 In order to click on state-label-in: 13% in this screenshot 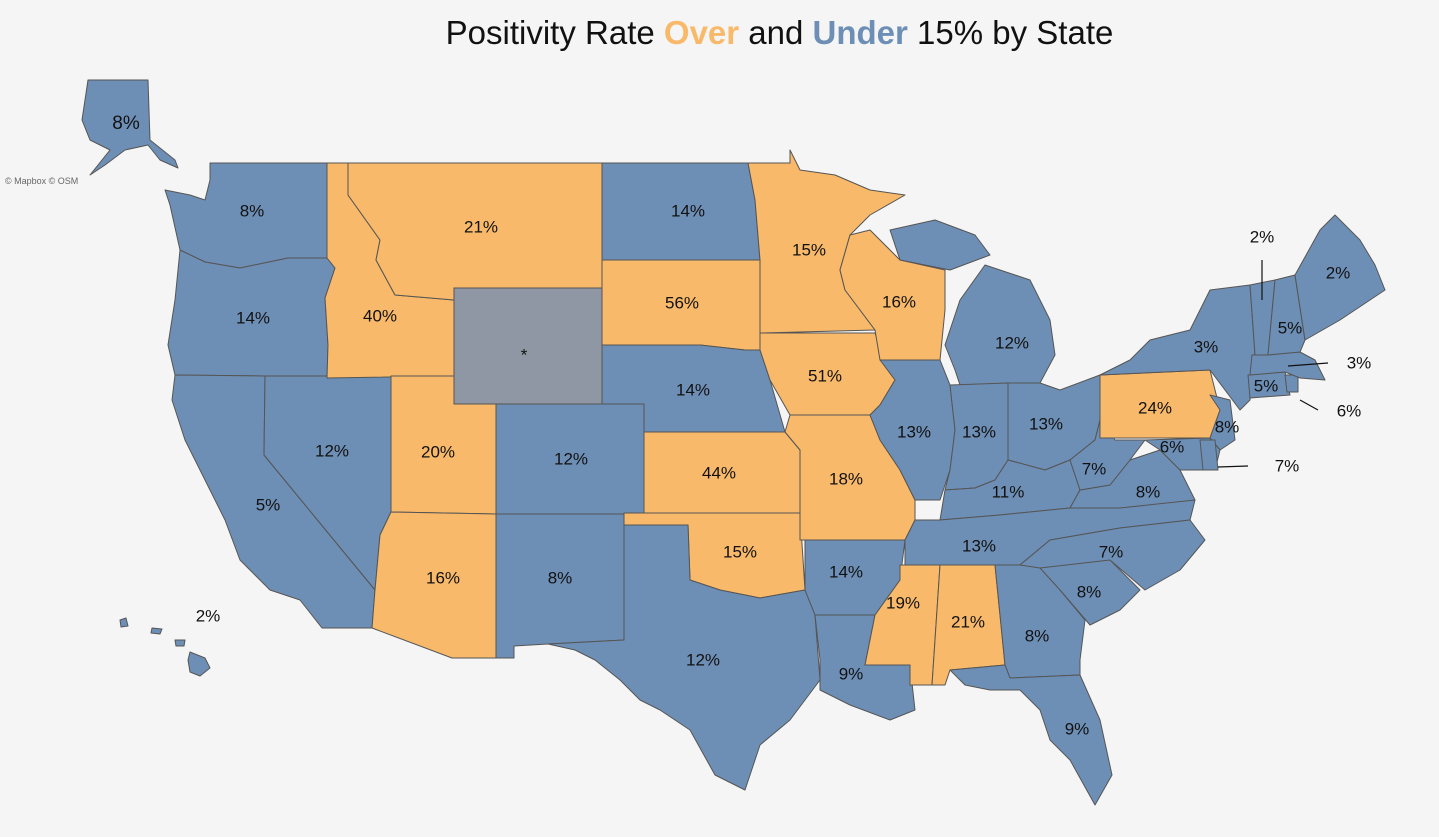, I will do `click(979, 431)`.